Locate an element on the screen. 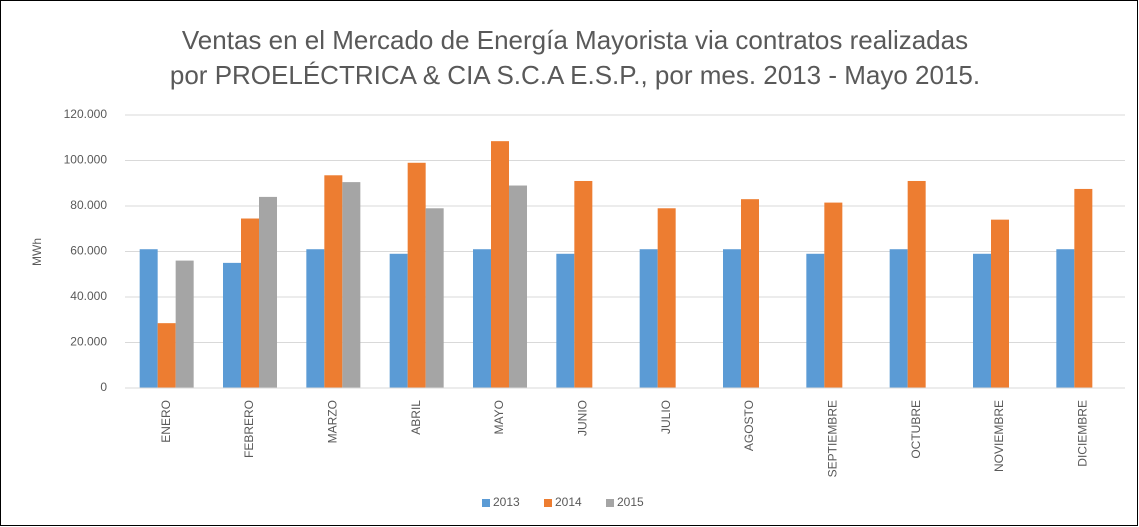  x-tick-label: MARZO is located at coordinates (333, 421).